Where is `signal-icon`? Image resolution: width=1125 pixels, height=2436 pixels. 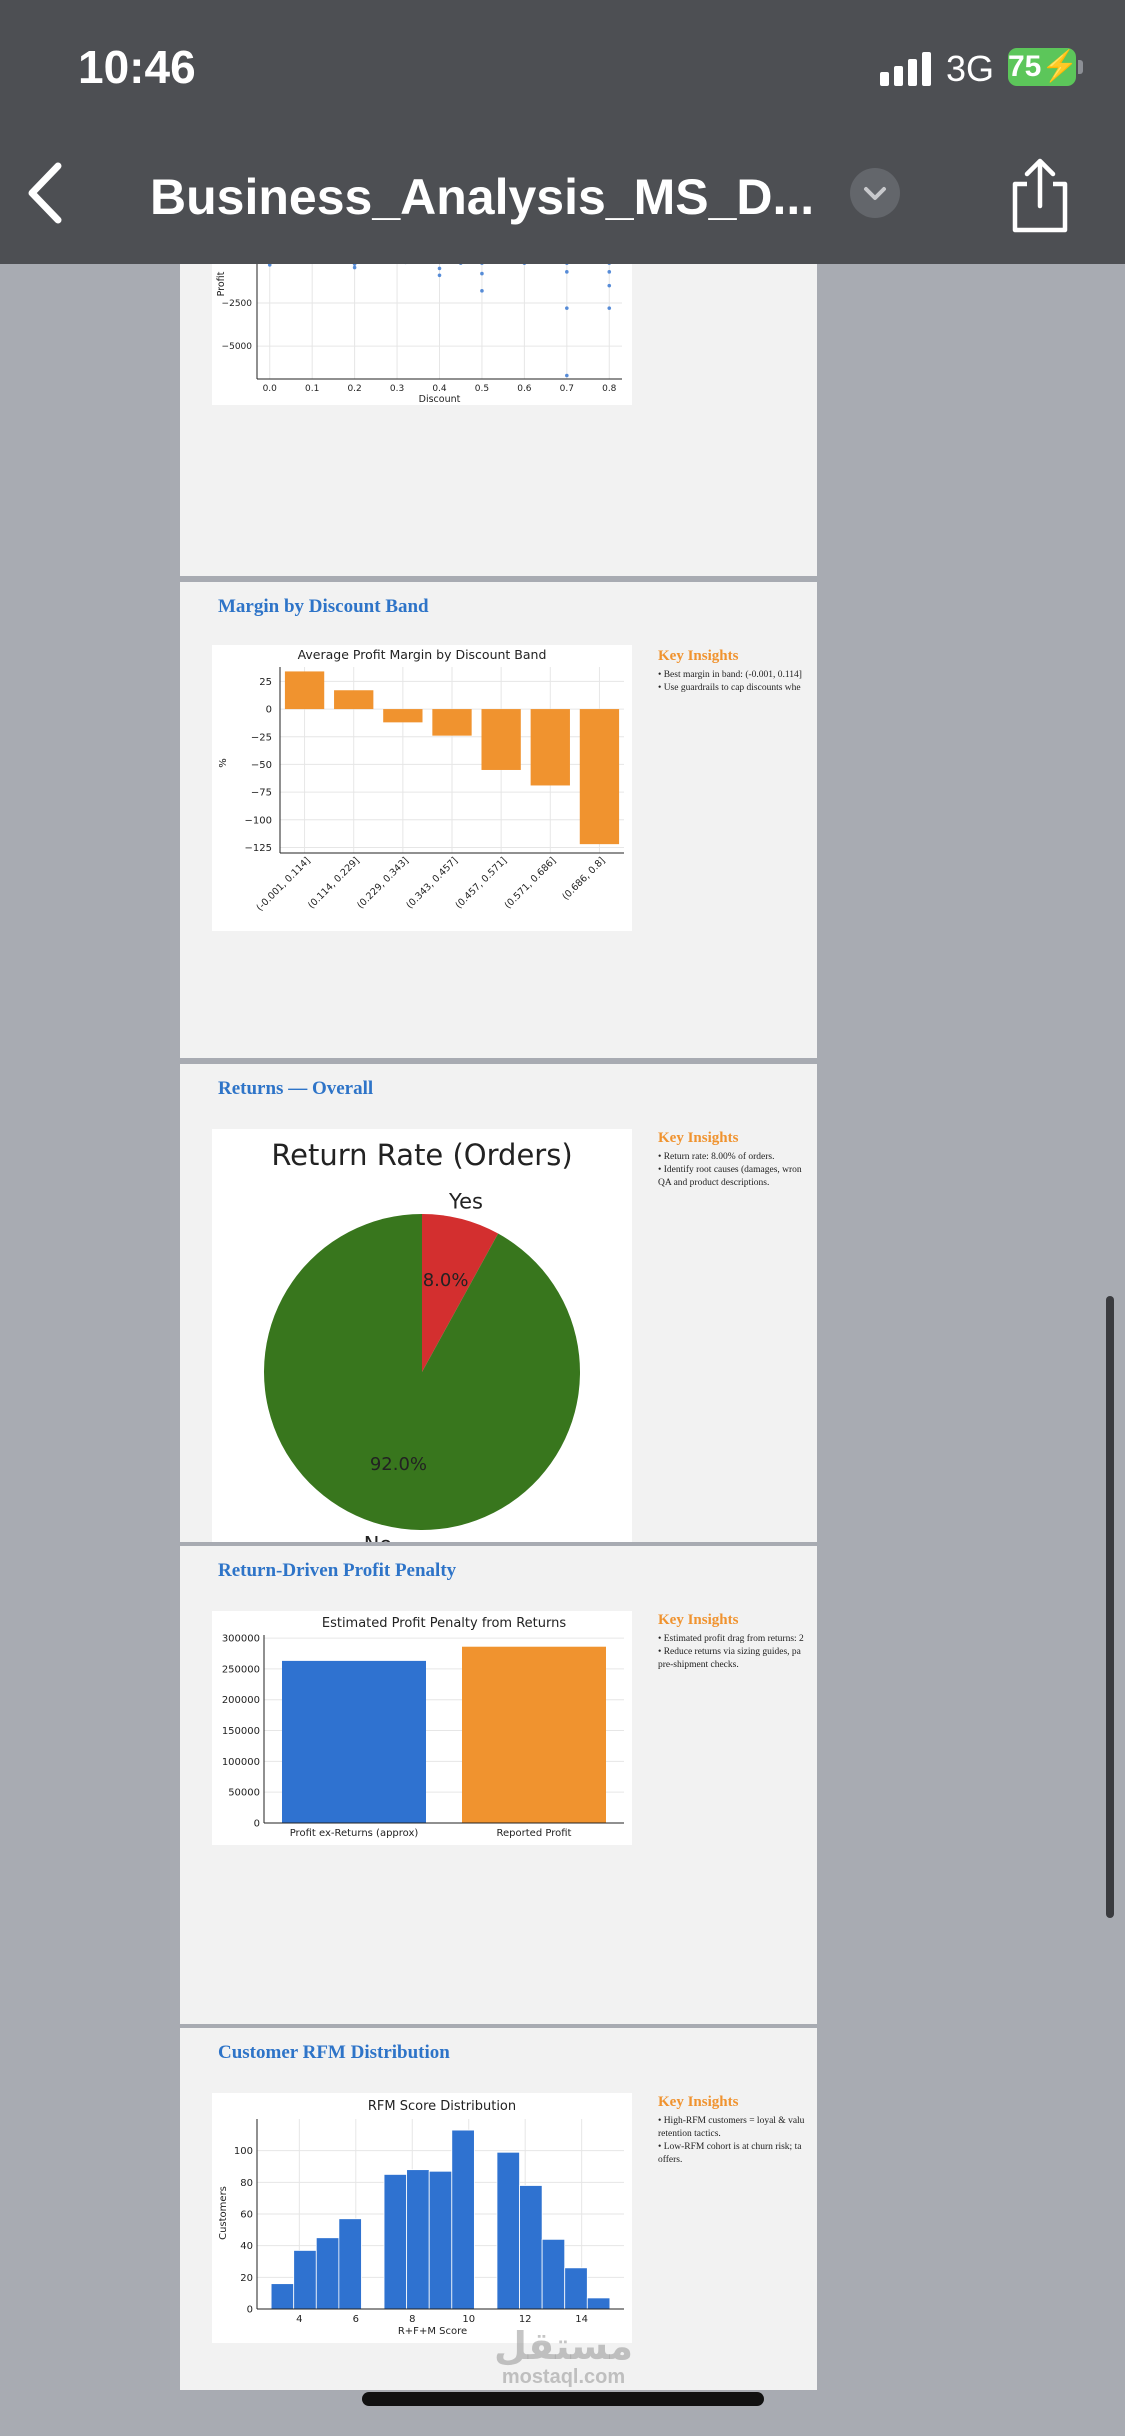
signal-icon is located at coordinates (907, 69).